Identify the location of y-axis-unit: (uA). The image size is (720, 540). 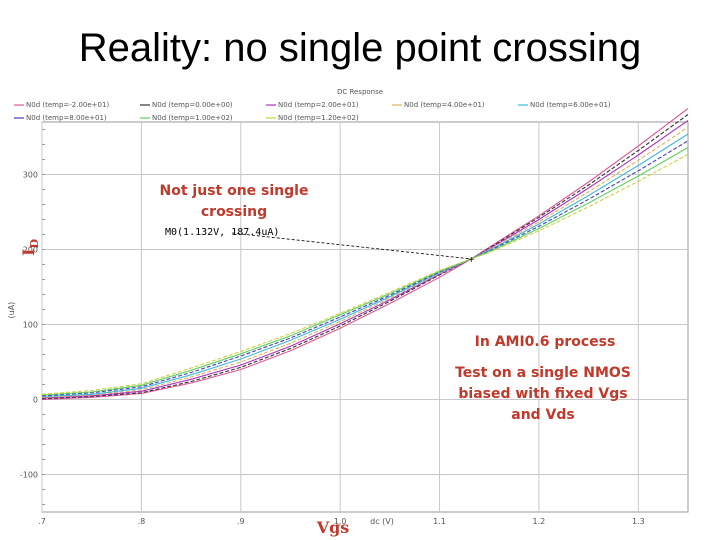
(11, 310).